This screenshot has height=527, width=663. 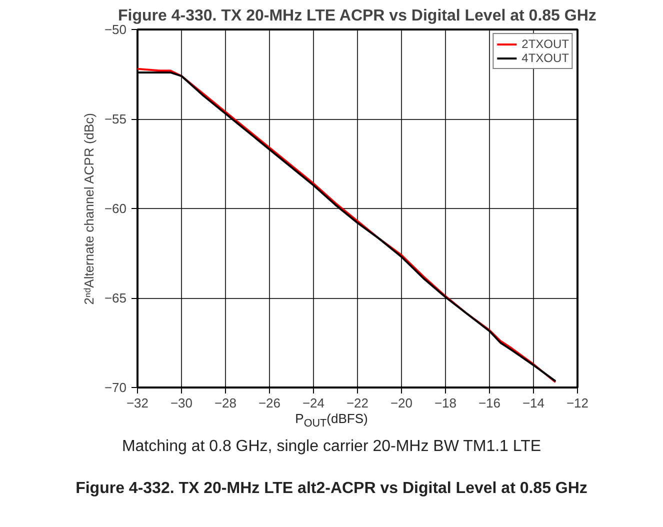 I want to click on x-tick-label: −26, so click(x=269, y=403).